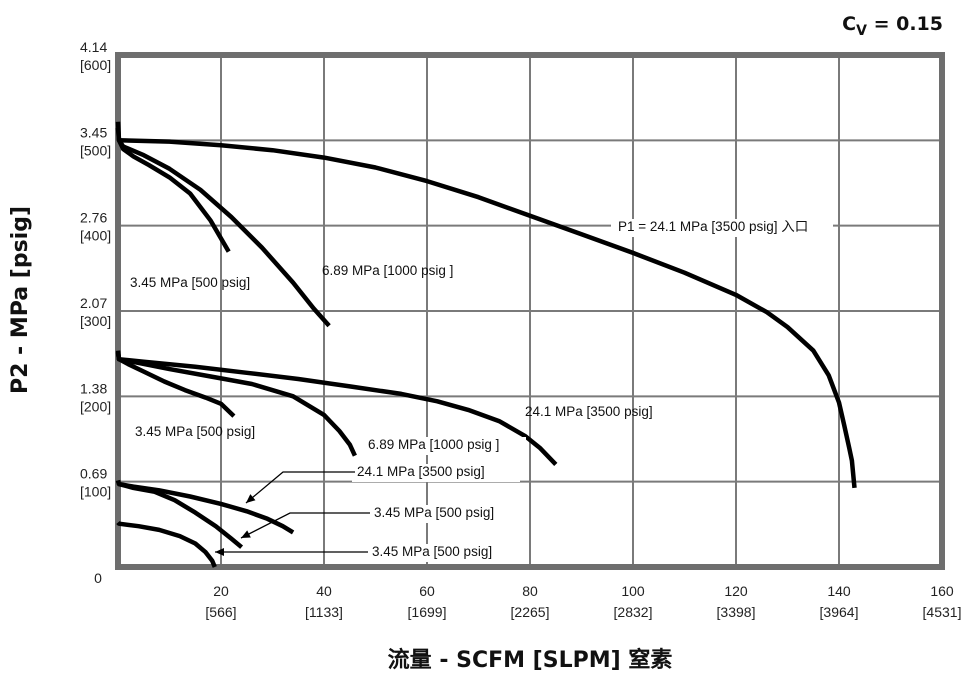 This screenshot has height=674, width=970. Describe the element at coordinates (736, 612) in the screenshot. I see `x-tick-sublabel: [3398]` at that location.